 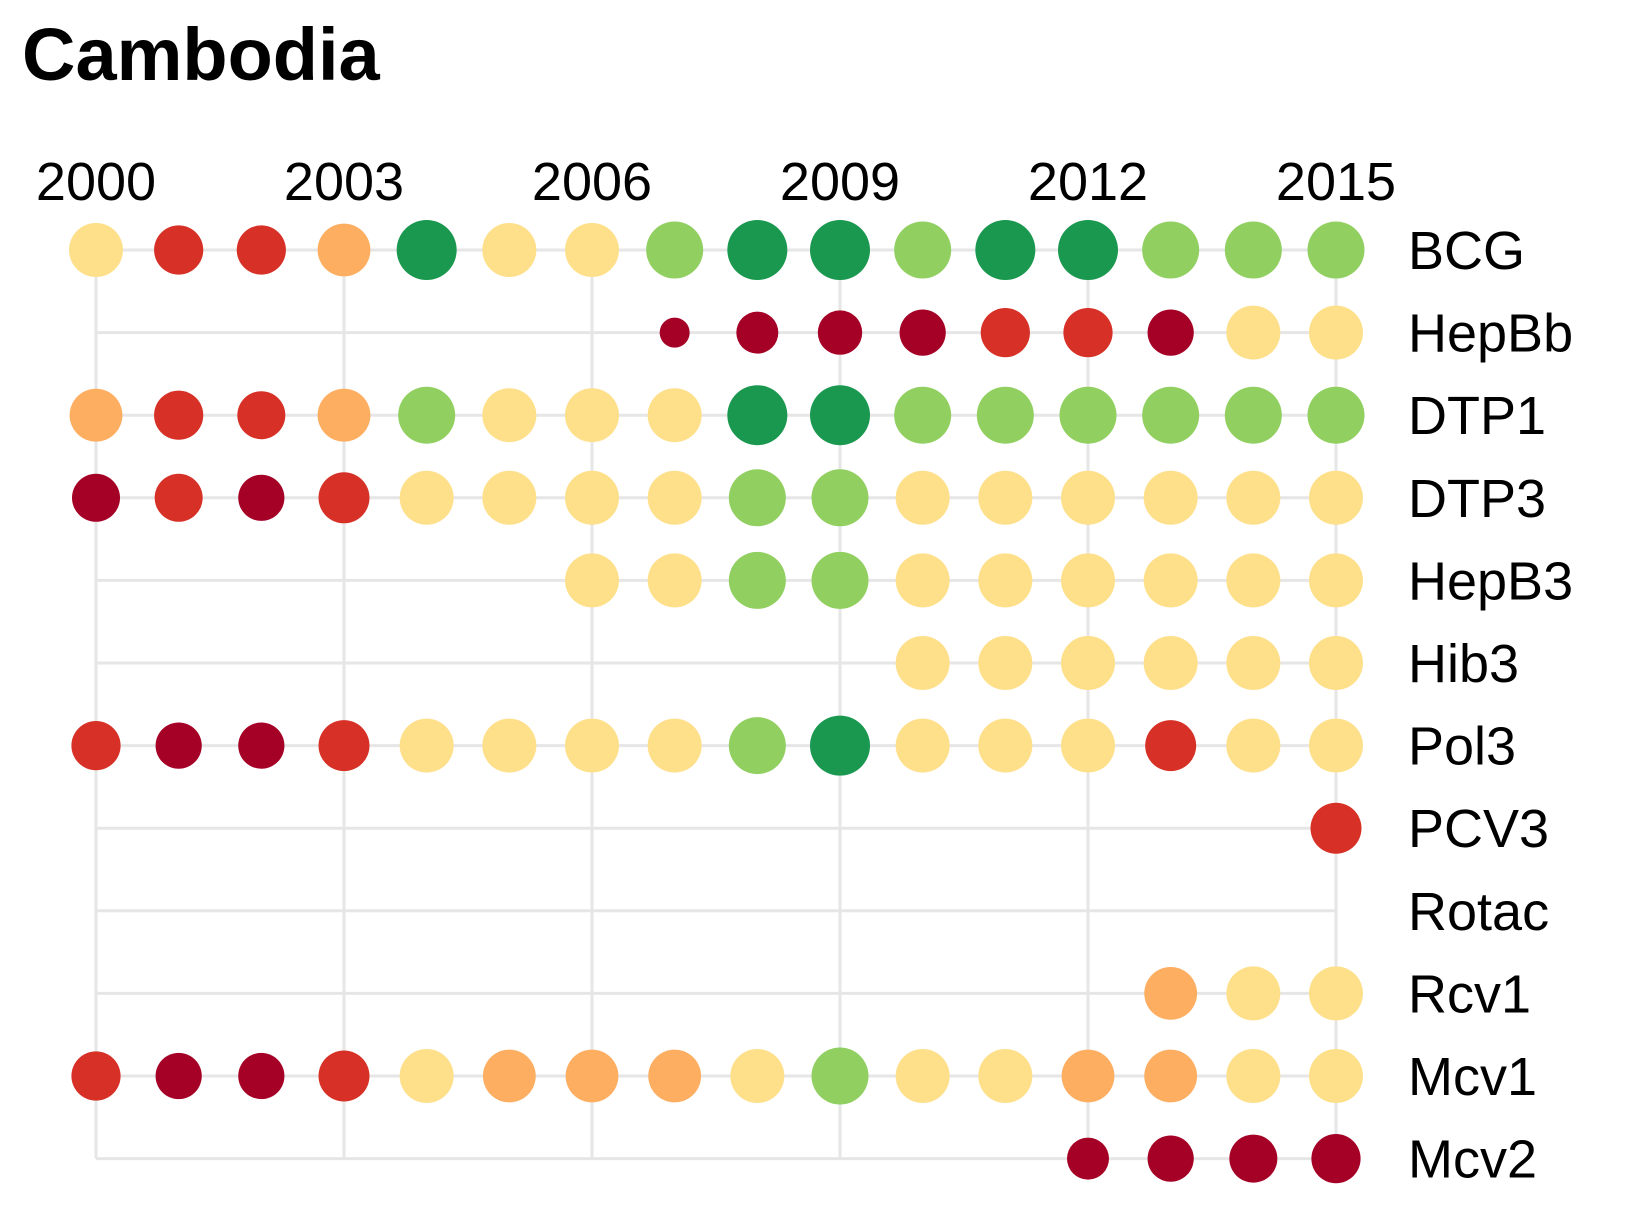 I want to click on x-axis-tick-labels: 2000 2003 2006 2009 2012 2015, so click(x=716, y=182).